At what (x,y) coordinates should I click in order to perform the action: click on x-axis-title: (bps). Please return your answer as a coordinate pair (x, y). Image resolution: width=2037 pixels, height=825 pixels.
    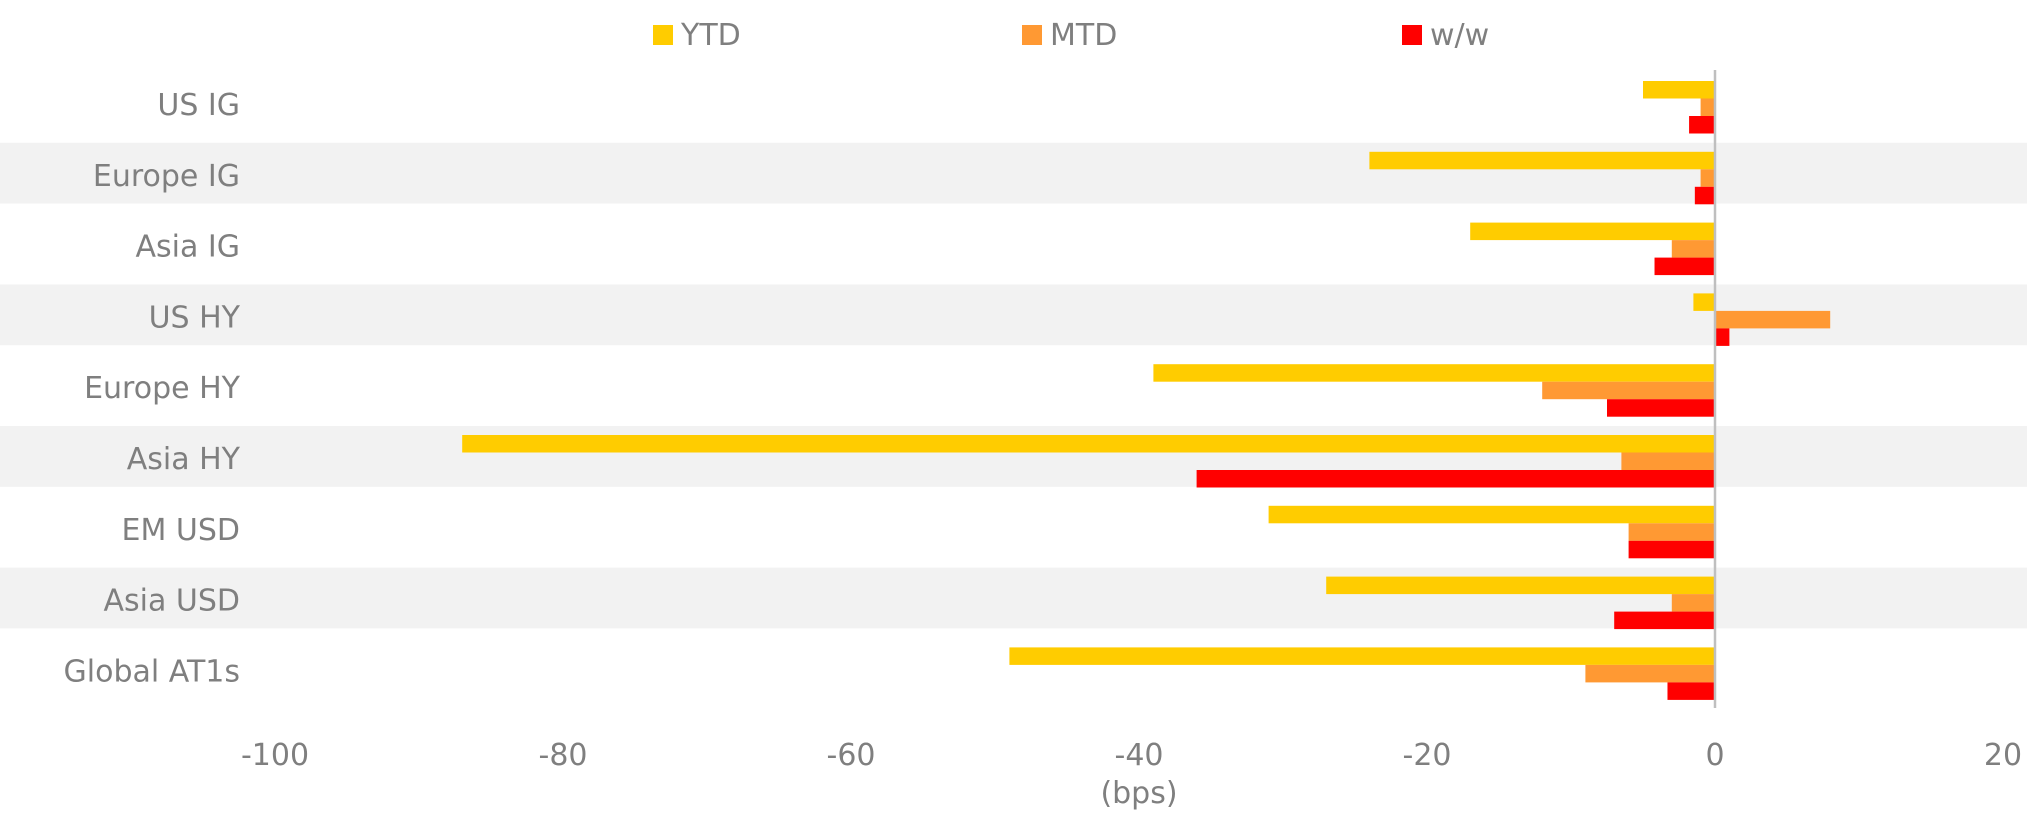
    Looking at the image, I should click on (1138, 793).